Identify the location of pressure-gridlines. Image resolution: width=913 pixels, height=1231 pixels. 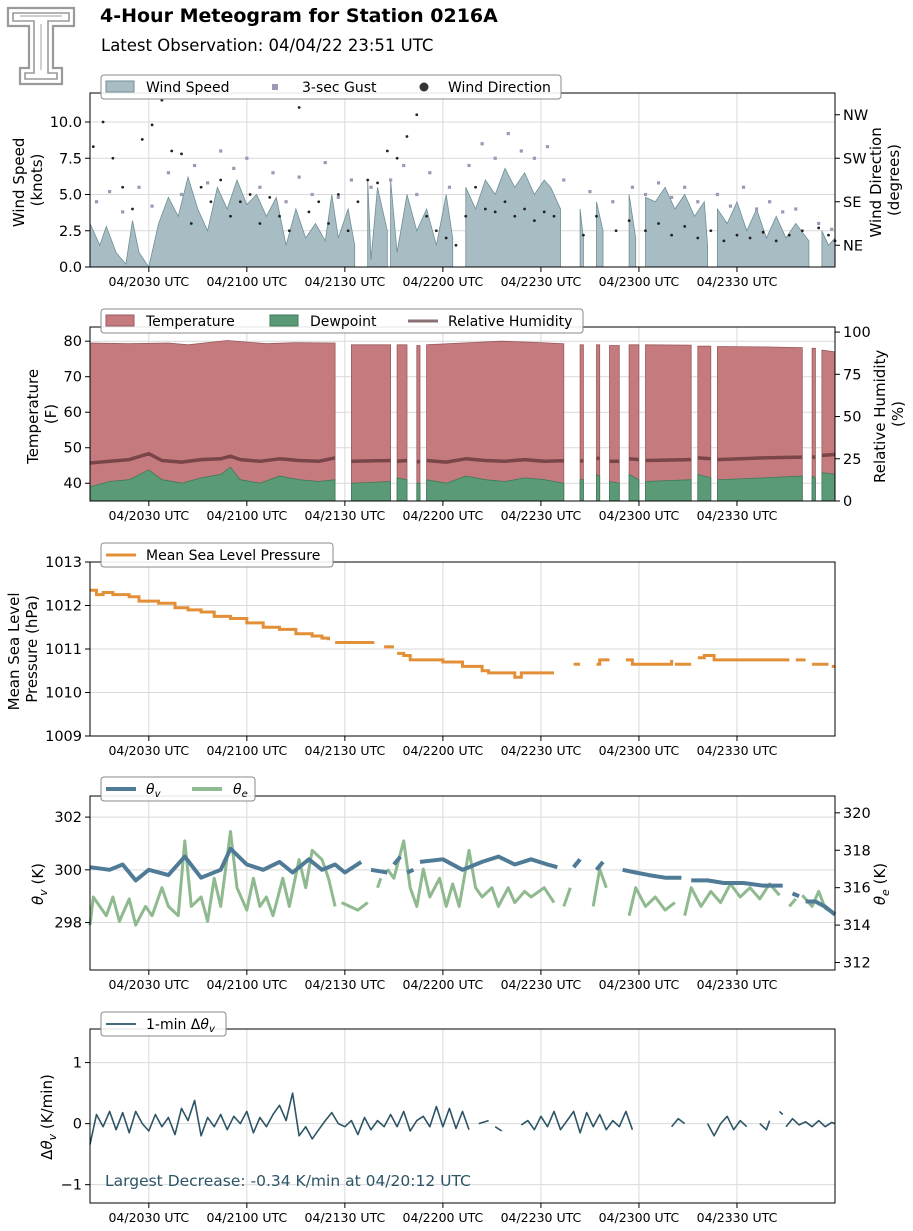
(462, 649).